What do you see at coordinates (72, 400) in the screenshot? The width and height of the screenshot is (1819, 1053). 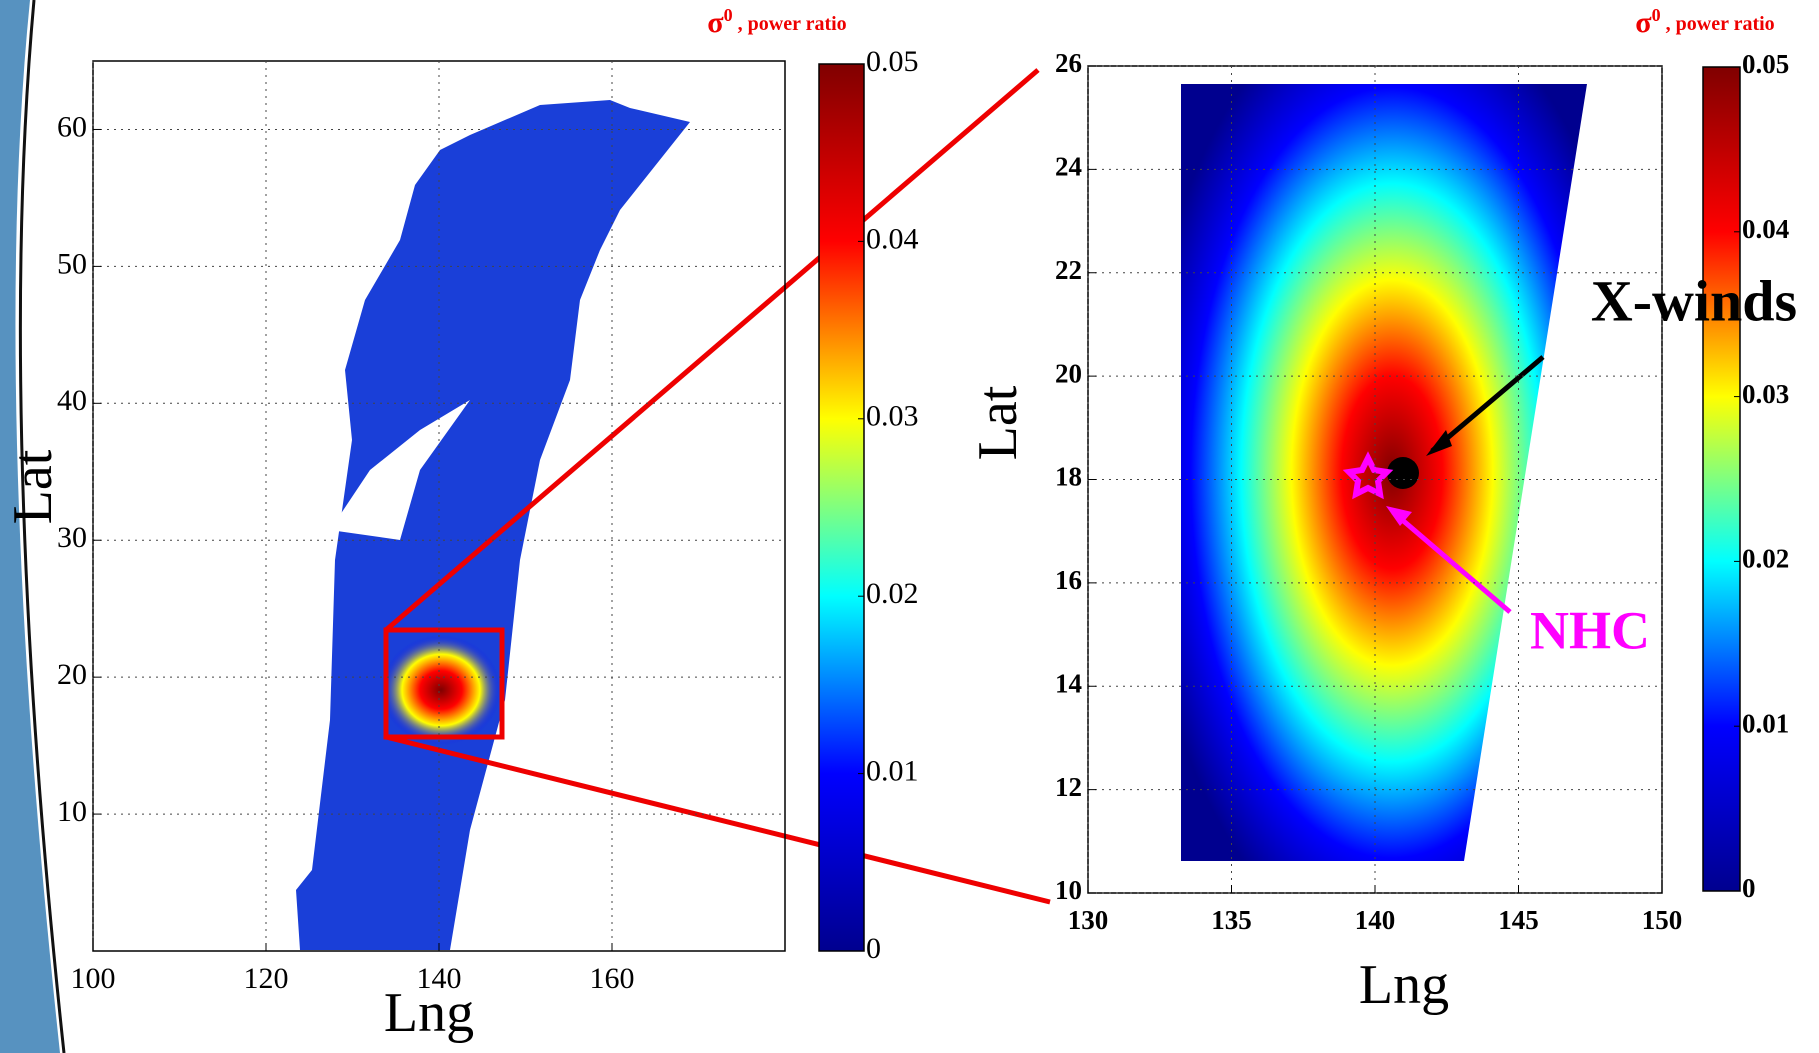 I see `y-tick-label: 40` at bounding box center [72, 400].